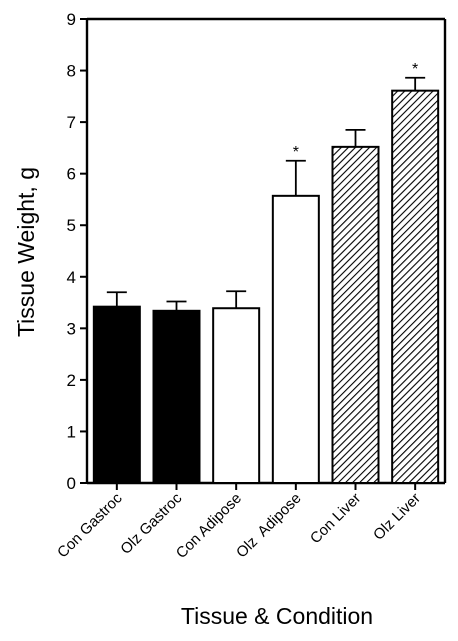 The width and height of the screenshot is (458, 641). What do you see at coordinates (90, 525) in the screenshot?
I see `x-tick-label: Con Gastroc` at bounding box center [90, 525].